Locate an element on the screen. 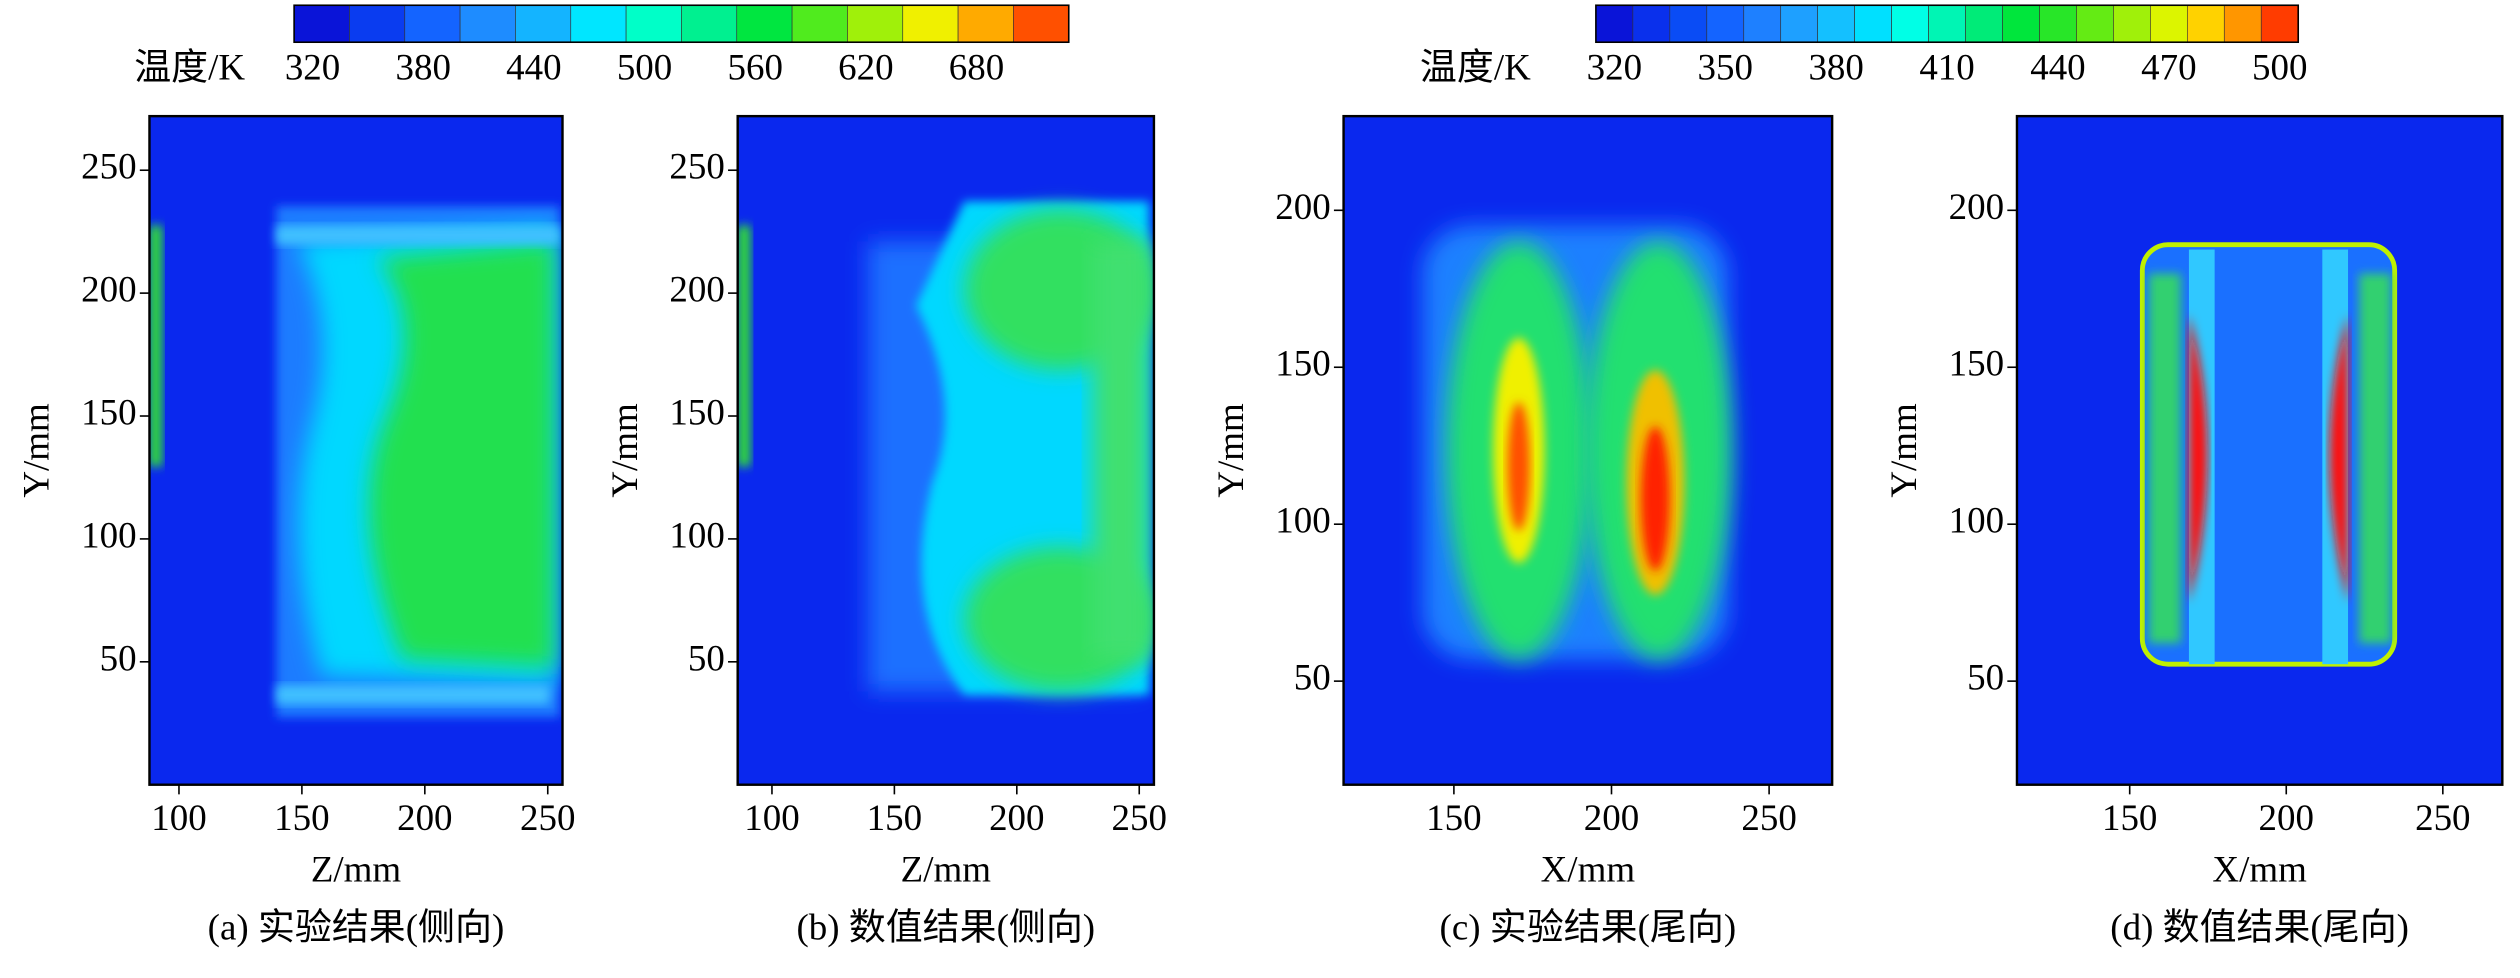 This screenshot has height=978, width=2520. caption: (c) 实验结果(尾向) is located at coordinates (1588, 927).